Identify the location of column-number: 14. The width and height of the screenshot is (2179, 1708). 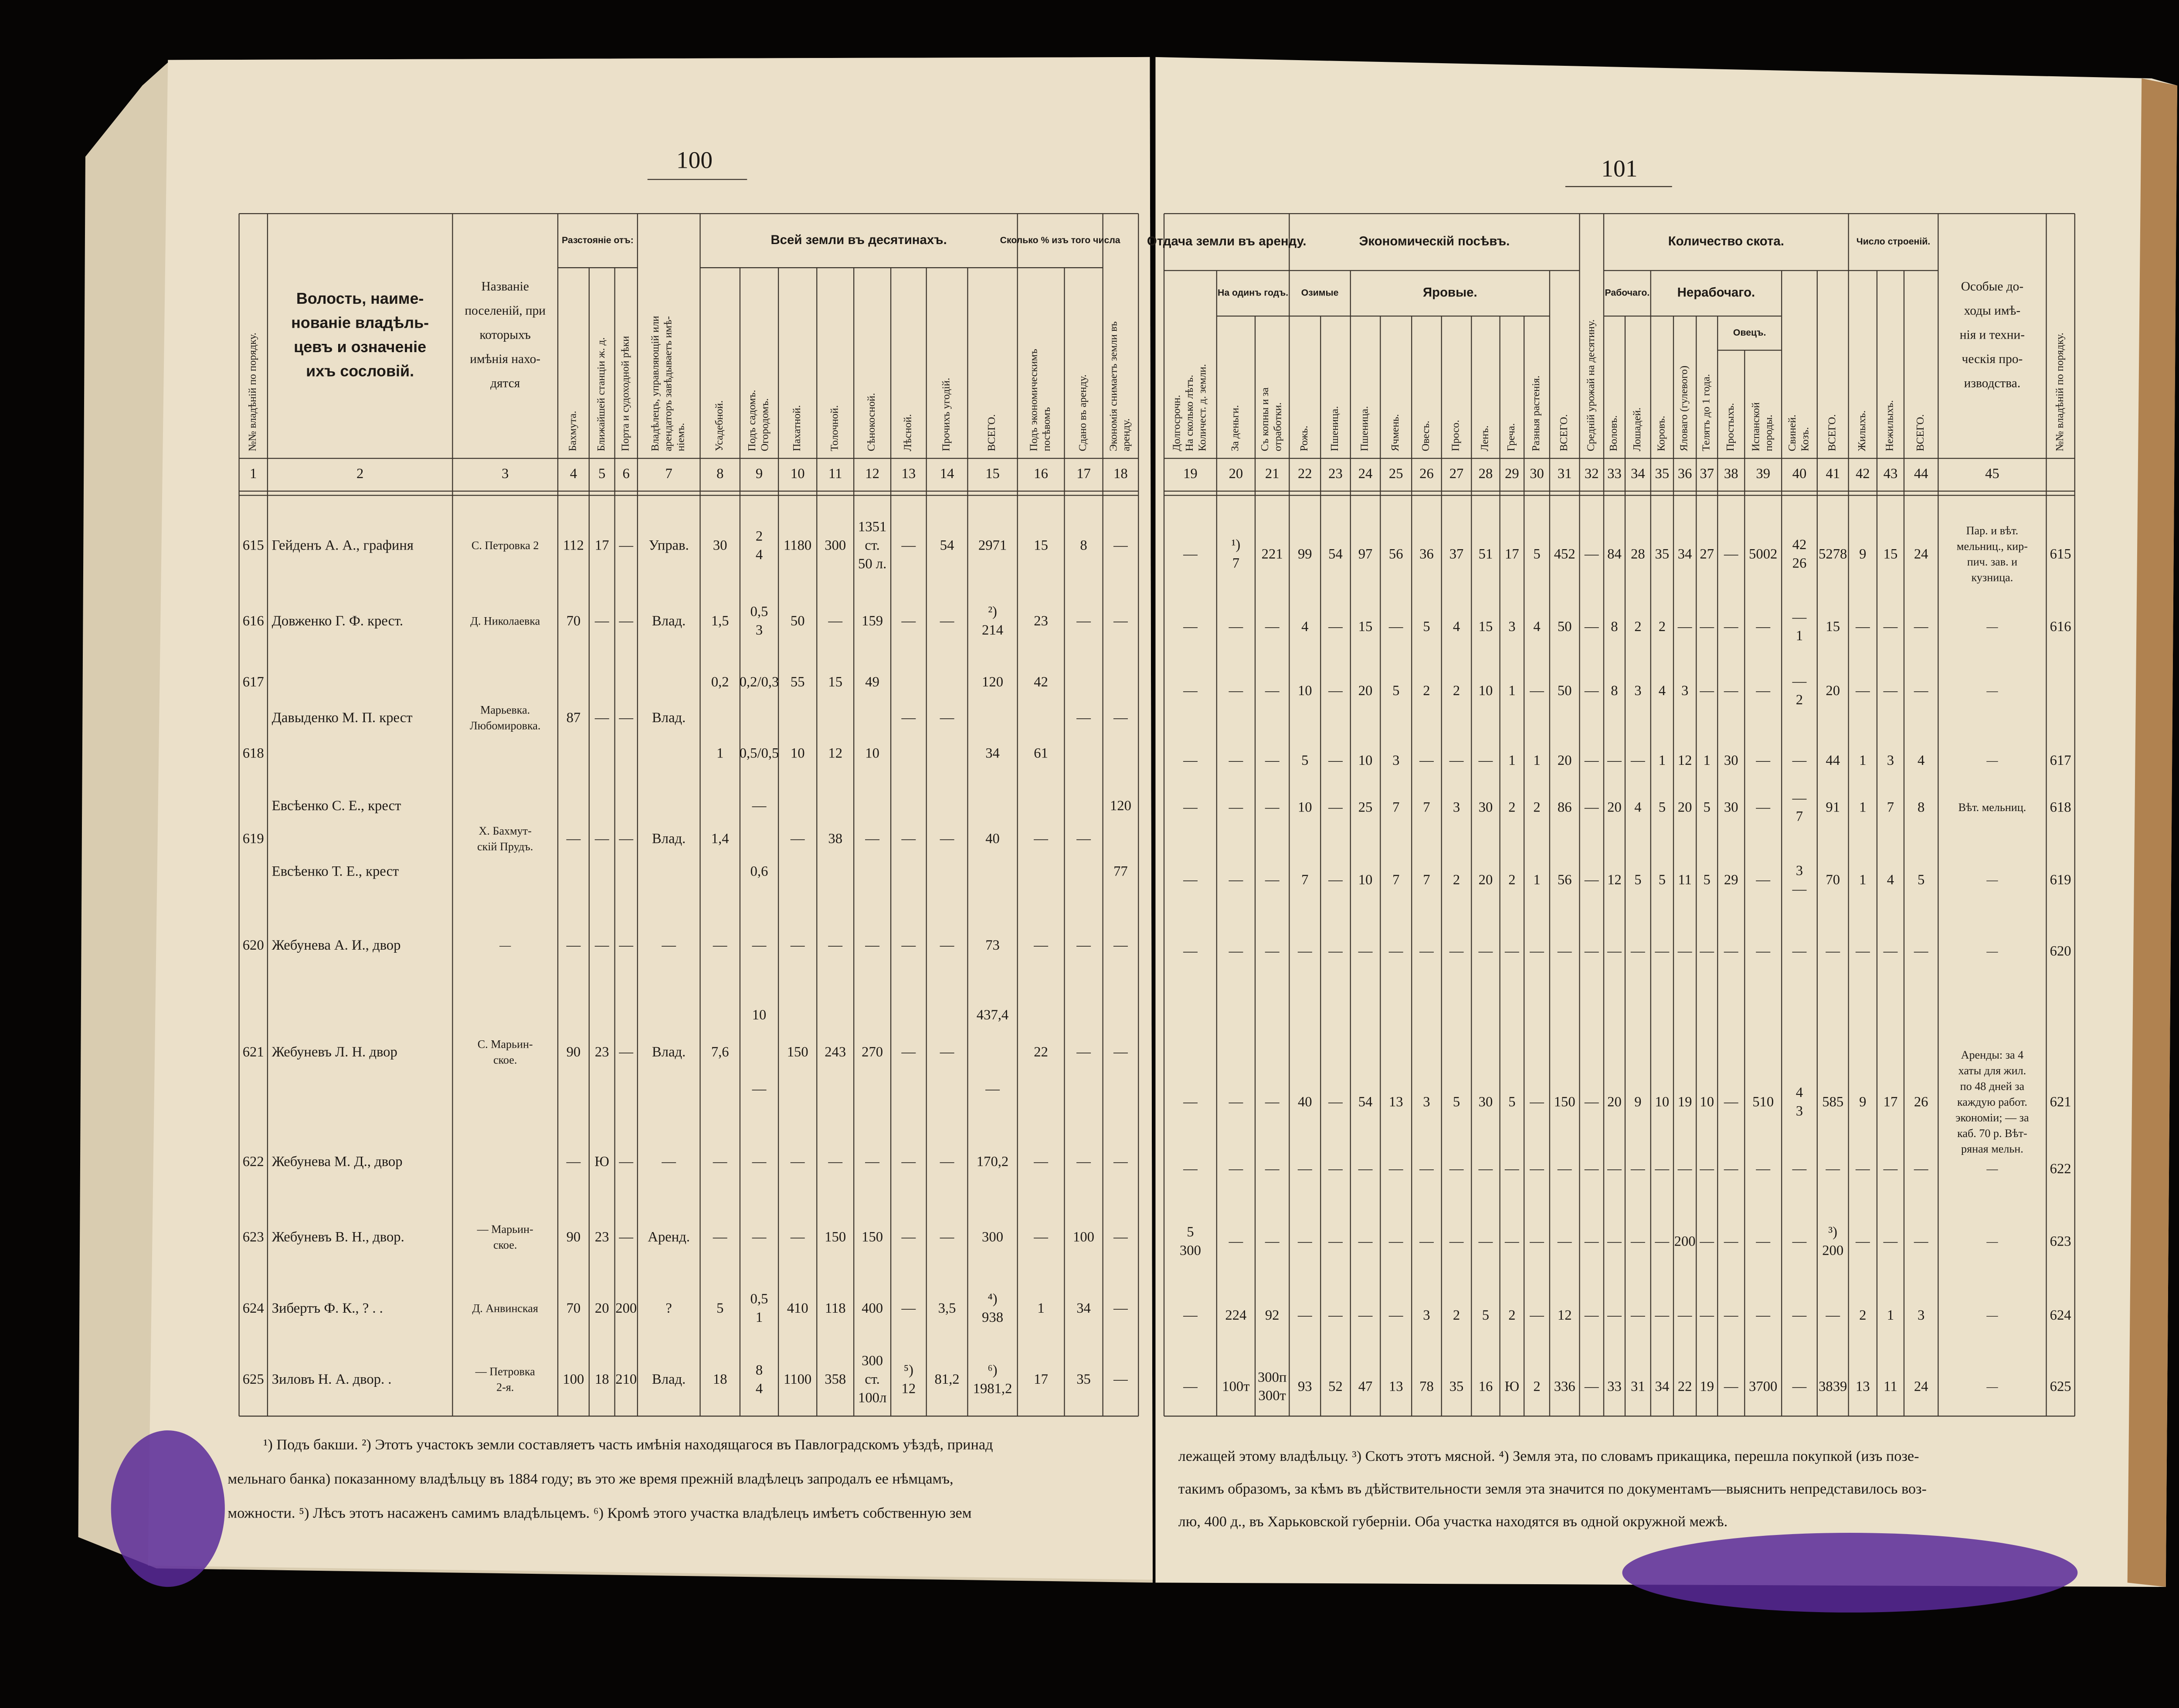
(947, 474).